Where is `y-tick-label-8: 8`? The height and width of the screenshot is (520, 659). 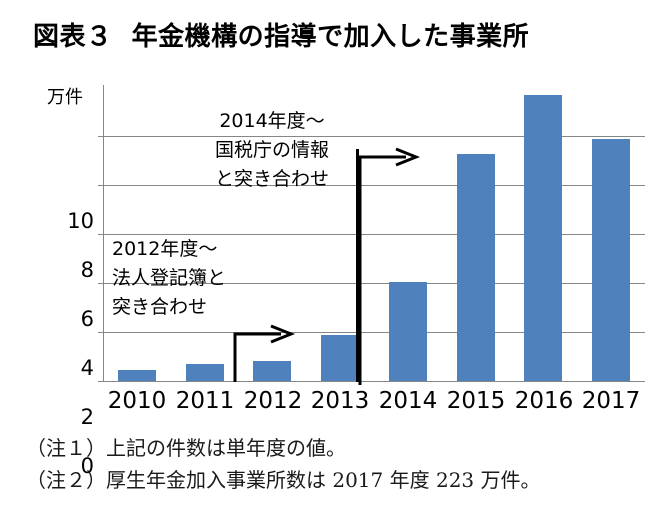
y-tick-label-8: 8 is located at coordinates (87, 270).